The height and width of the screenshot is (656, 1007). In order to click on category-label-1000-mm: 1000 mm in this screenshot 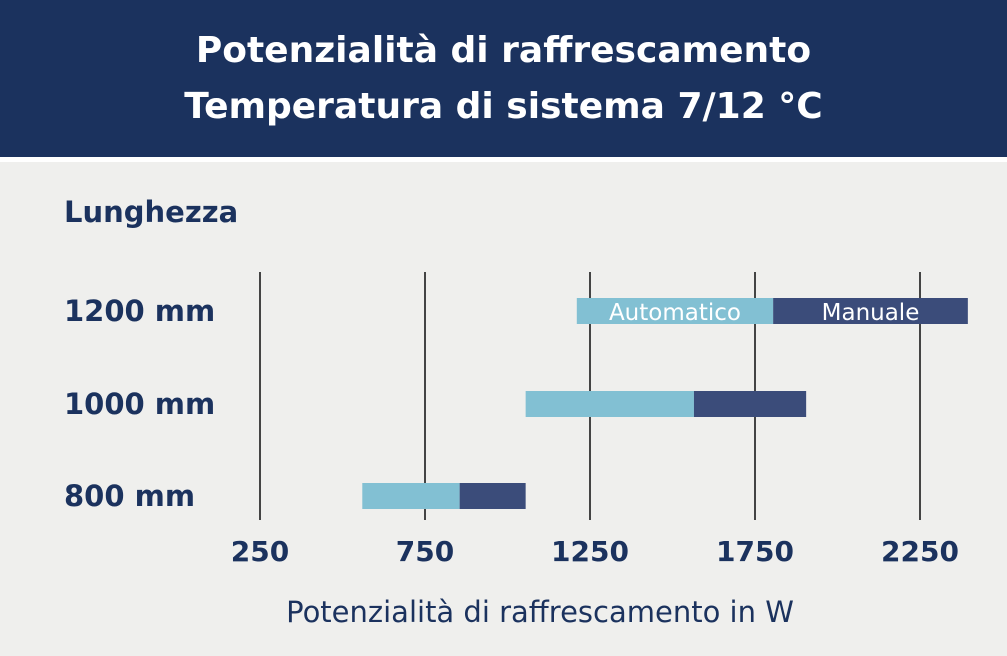, I will do `click(139, 404)`.